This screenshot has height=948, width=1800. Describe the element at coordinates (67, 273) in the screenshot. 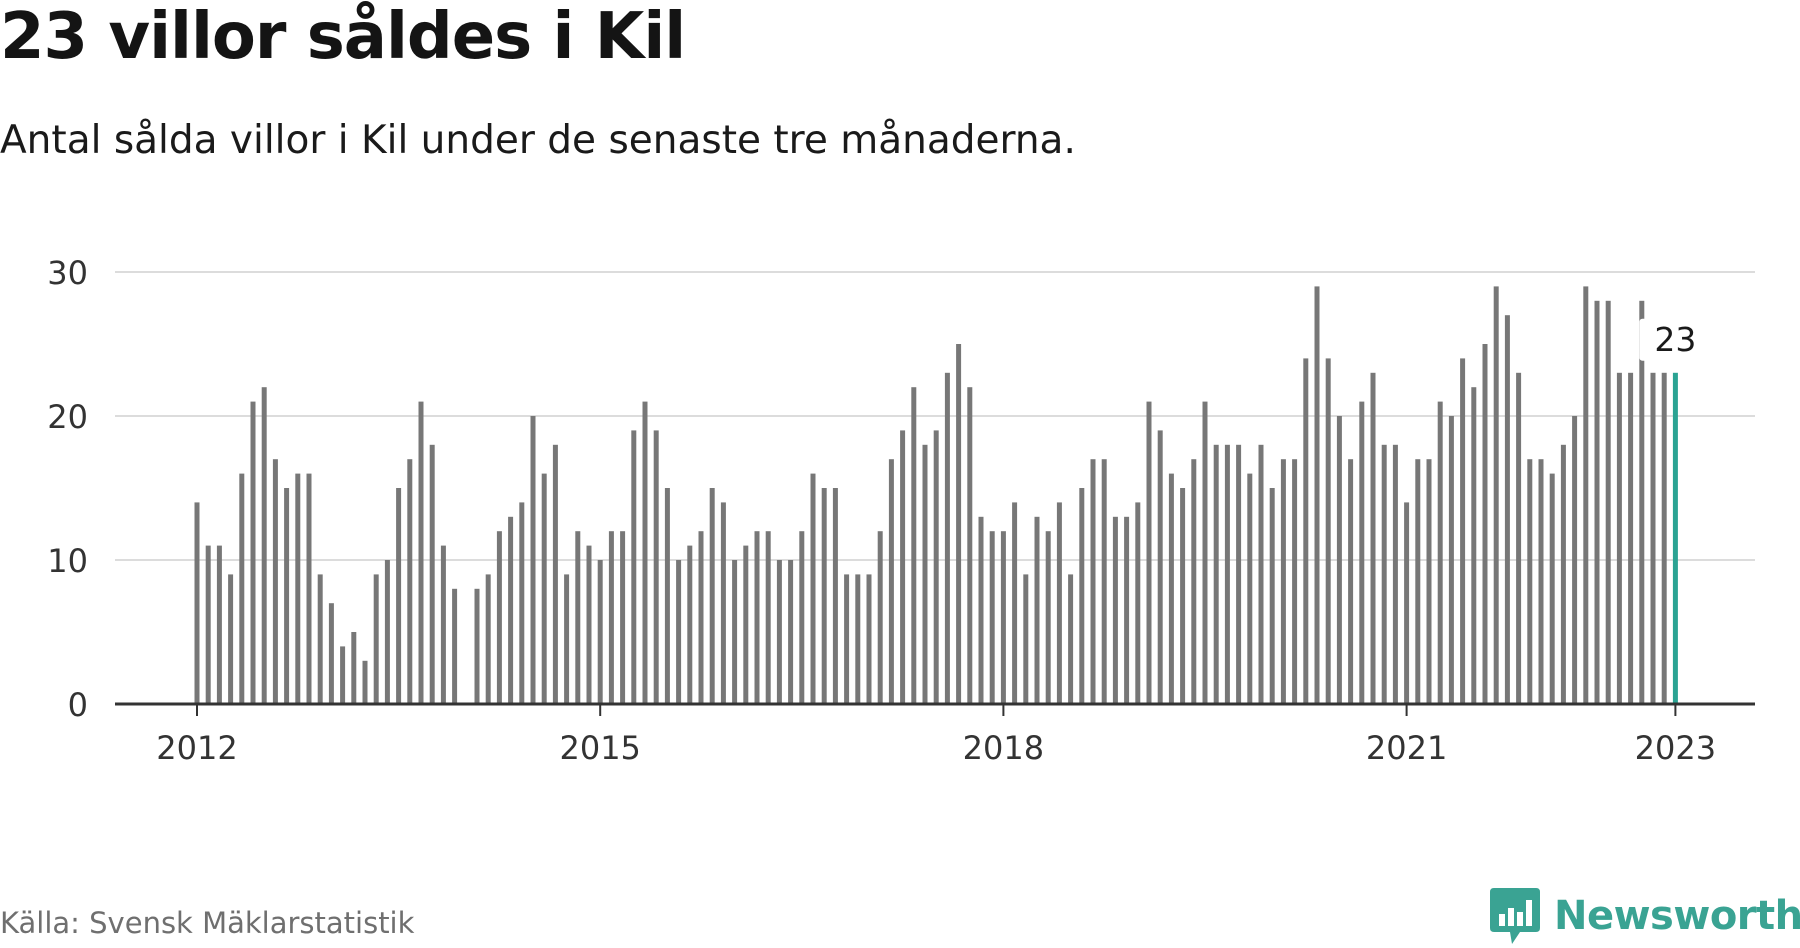

I see `y-tick-label: 30` at that location.